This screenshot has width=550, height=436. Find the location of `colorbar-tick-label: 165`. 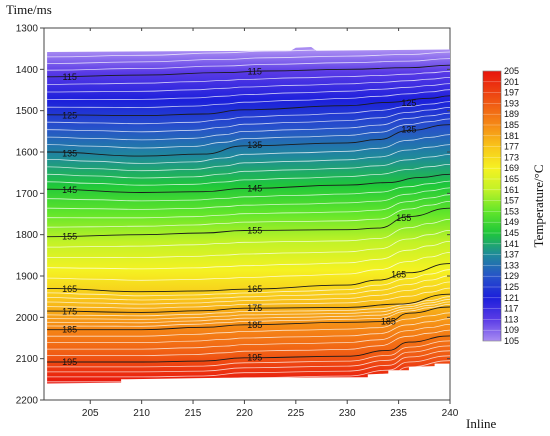

colorbar-tick-label: 165 is located at coordinates (511, 179).